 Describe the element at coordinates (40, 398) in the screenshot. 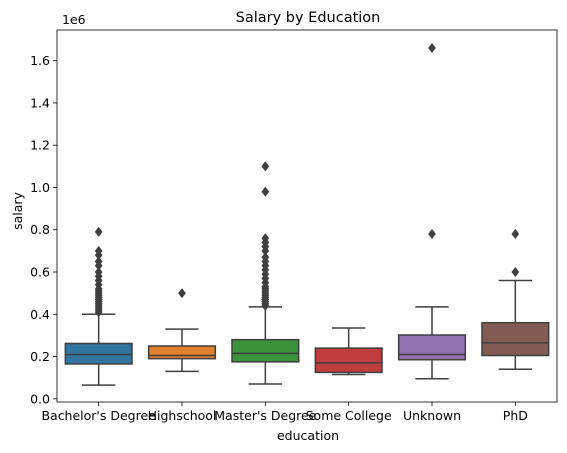

I see `y-tick-label: 0.0` at that location.